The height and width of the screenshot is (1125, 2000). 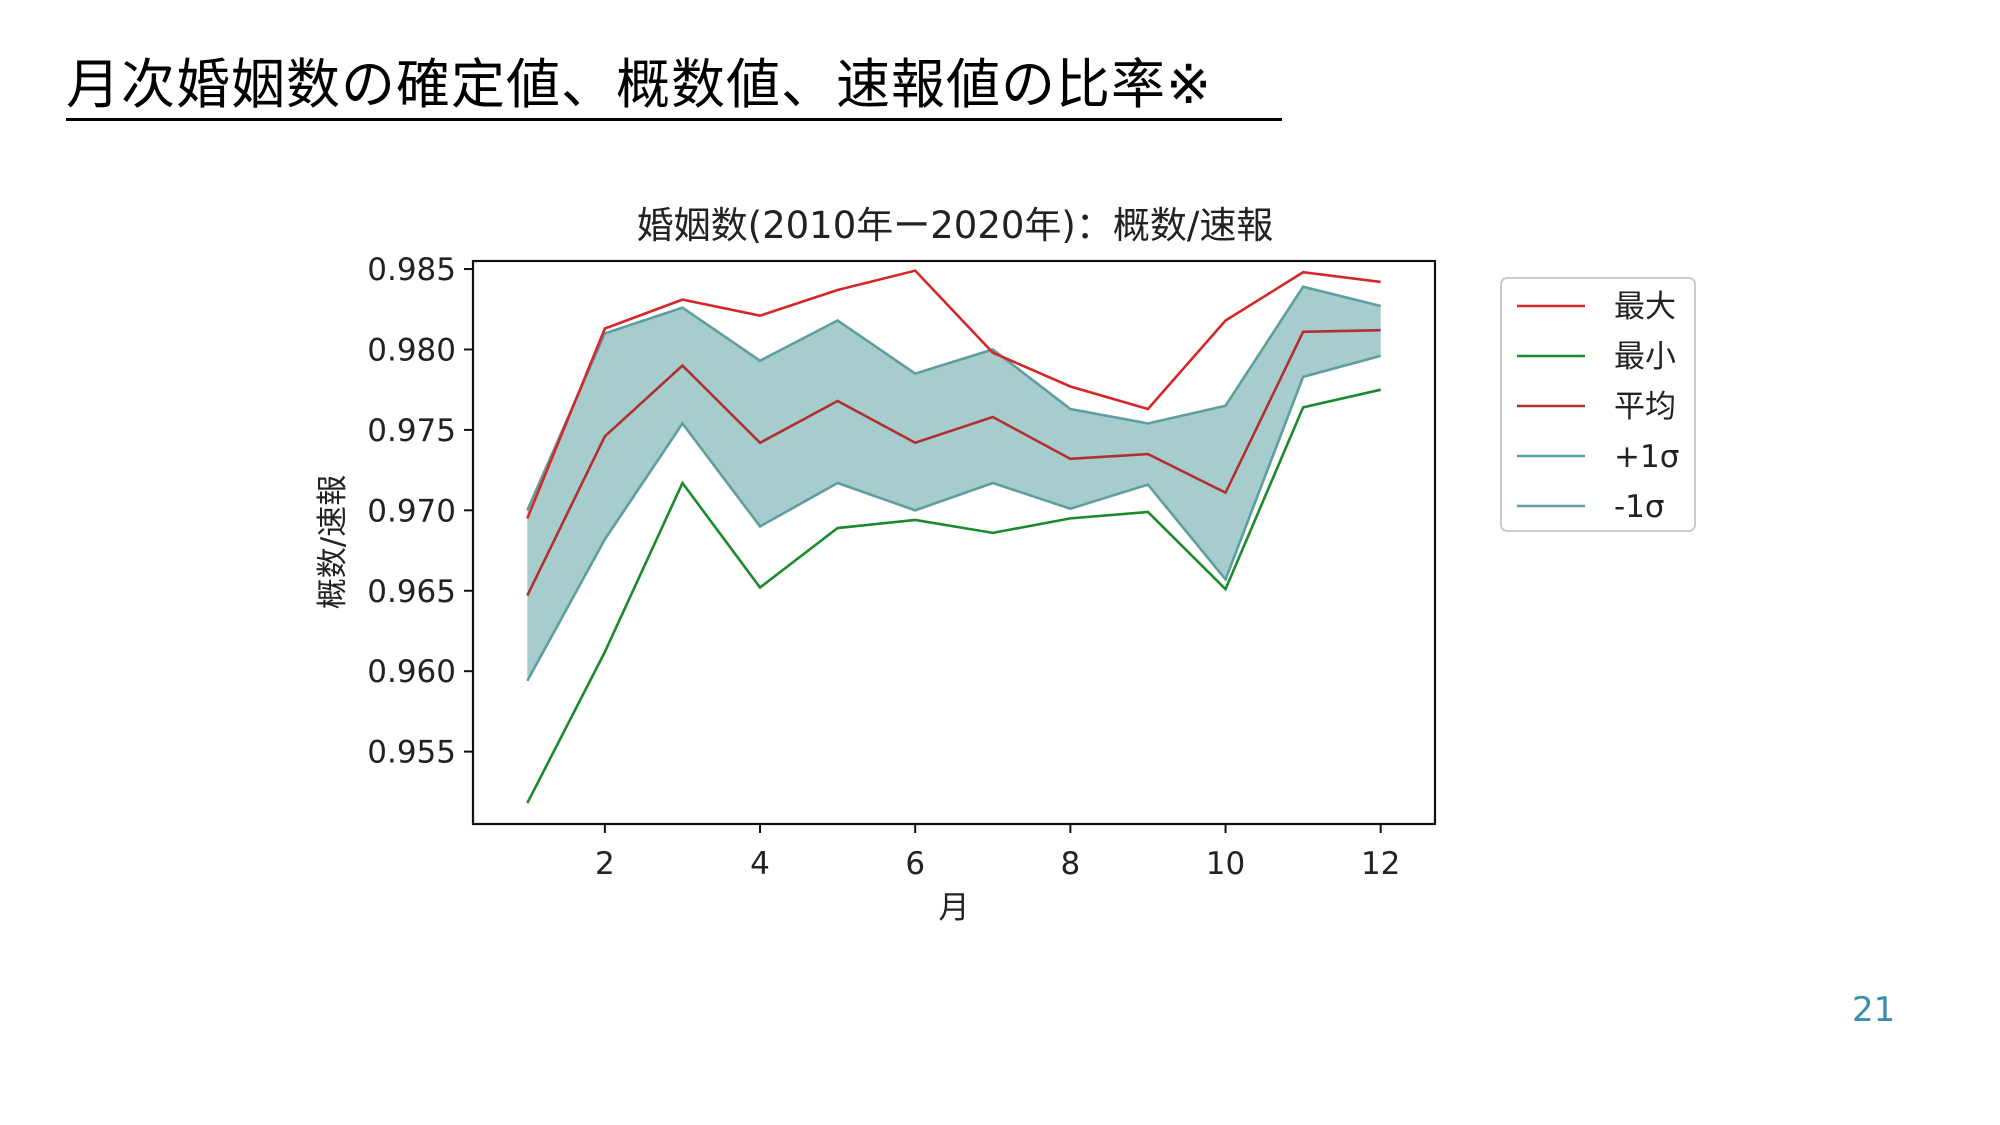 I want to click on x-axis-label: 月, so click(x=954, y=908).